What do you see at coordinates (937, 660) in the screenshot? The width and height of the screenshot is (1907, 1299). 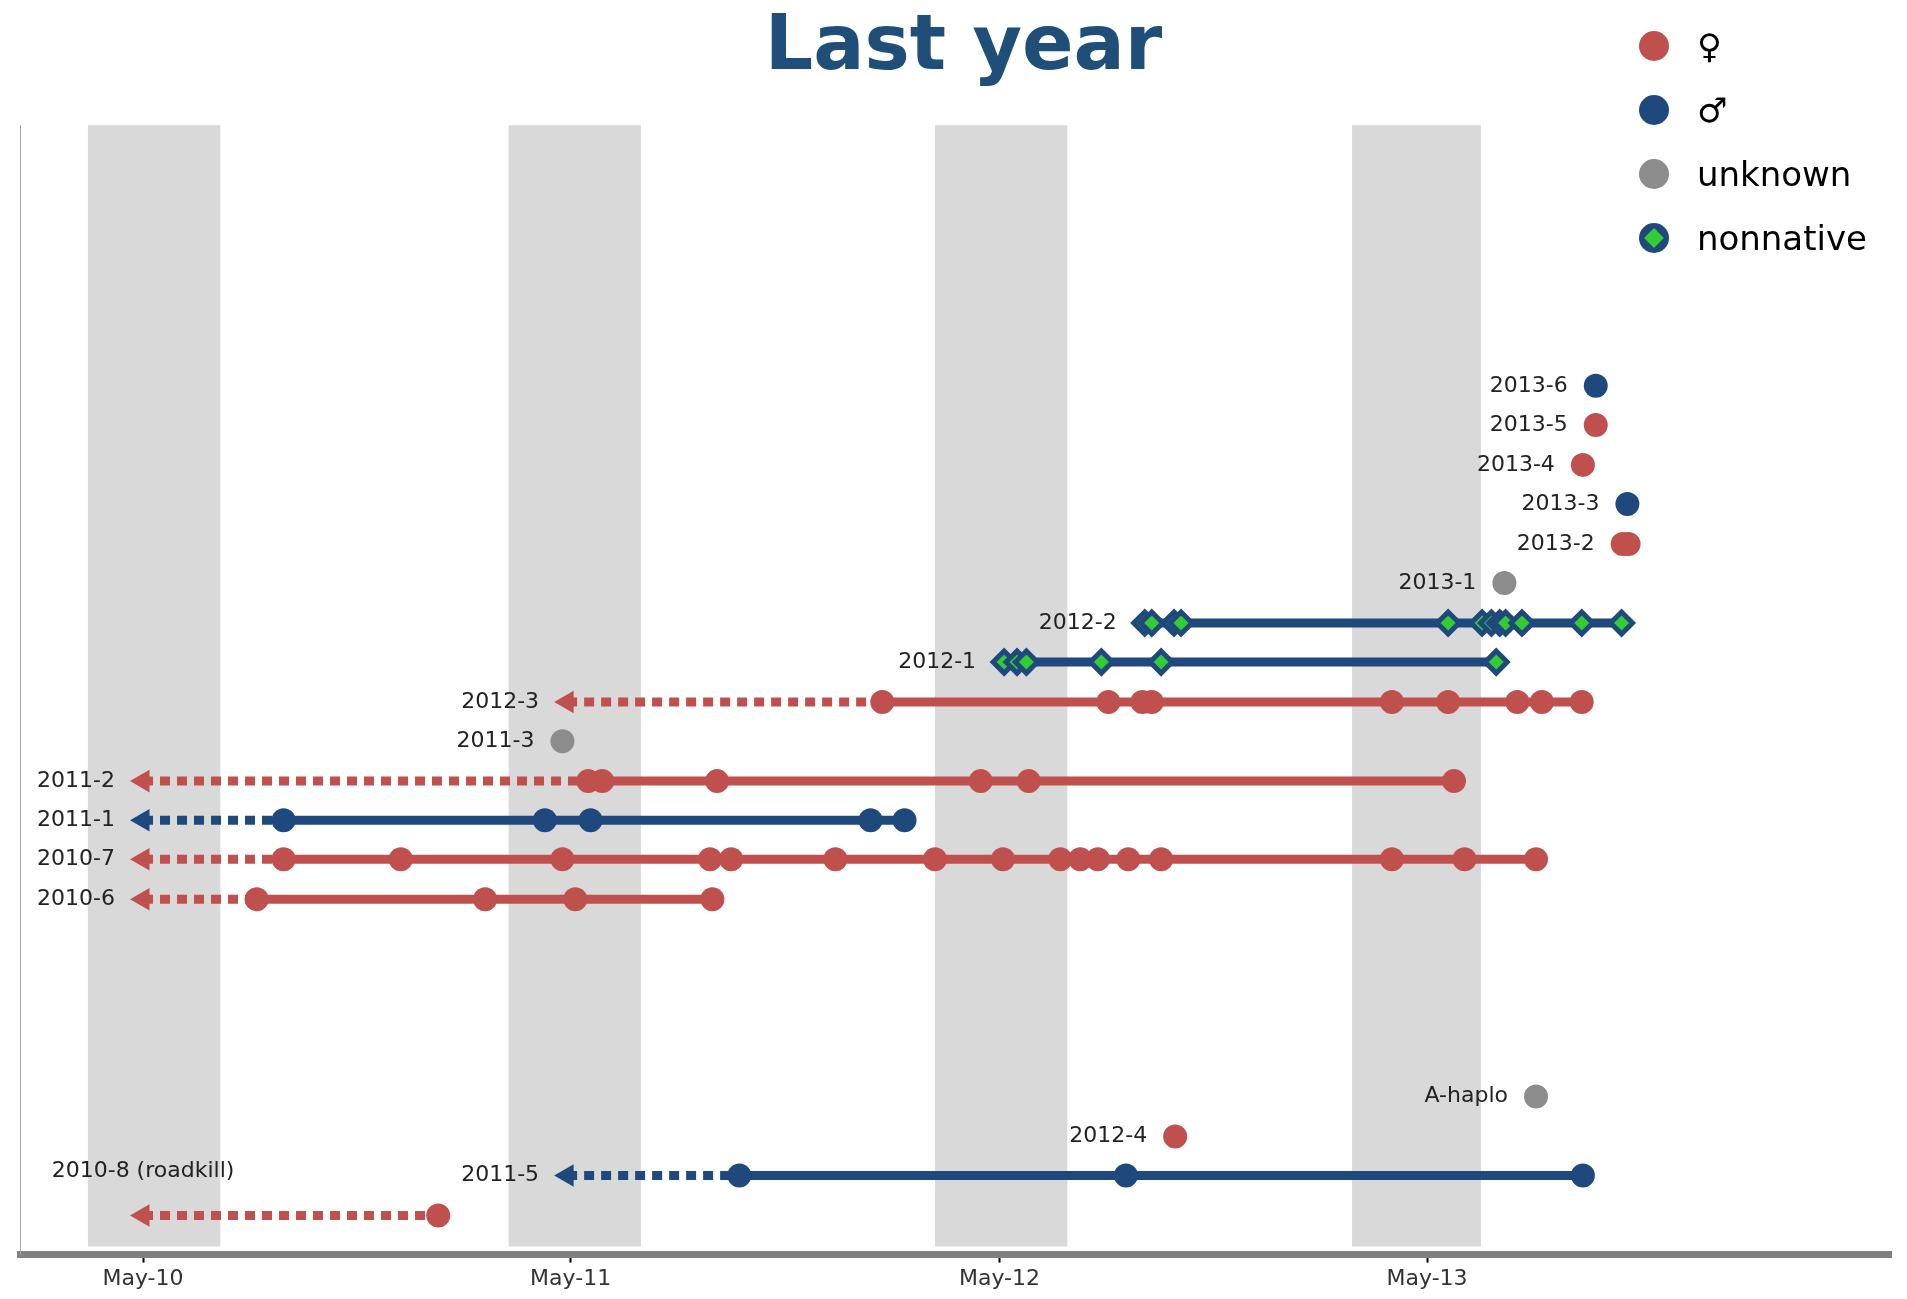 I see `annotation: 2012-1` at bounding box center [937, 660].